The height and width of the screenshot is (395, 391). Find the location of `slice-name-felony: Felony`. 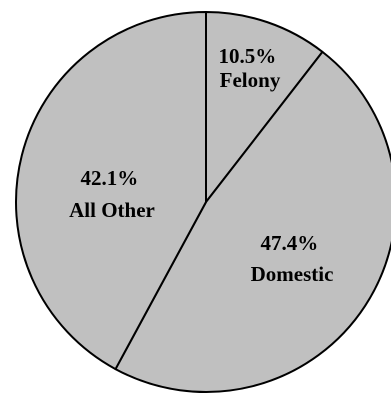

slice-name-felony: Felony is located at coordinates (250, 80).